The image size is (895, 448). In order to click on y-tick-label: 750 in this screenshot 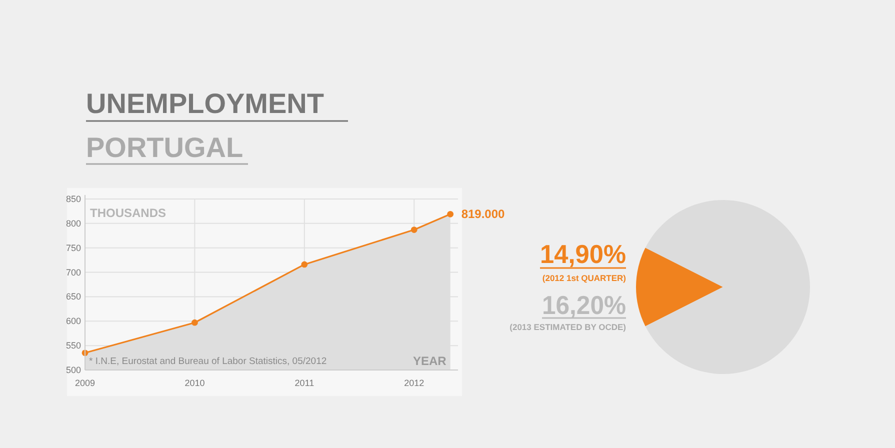, I will do `click(73, 247)`.